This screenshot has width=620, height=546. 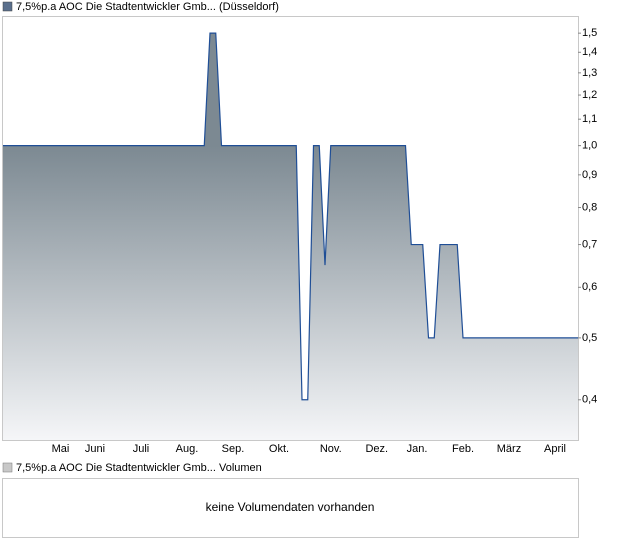 What do you see at coordinates (589, 119) in the screenshot?
I see `y-tick-label: 1,1` at bounding box center [589, 119].